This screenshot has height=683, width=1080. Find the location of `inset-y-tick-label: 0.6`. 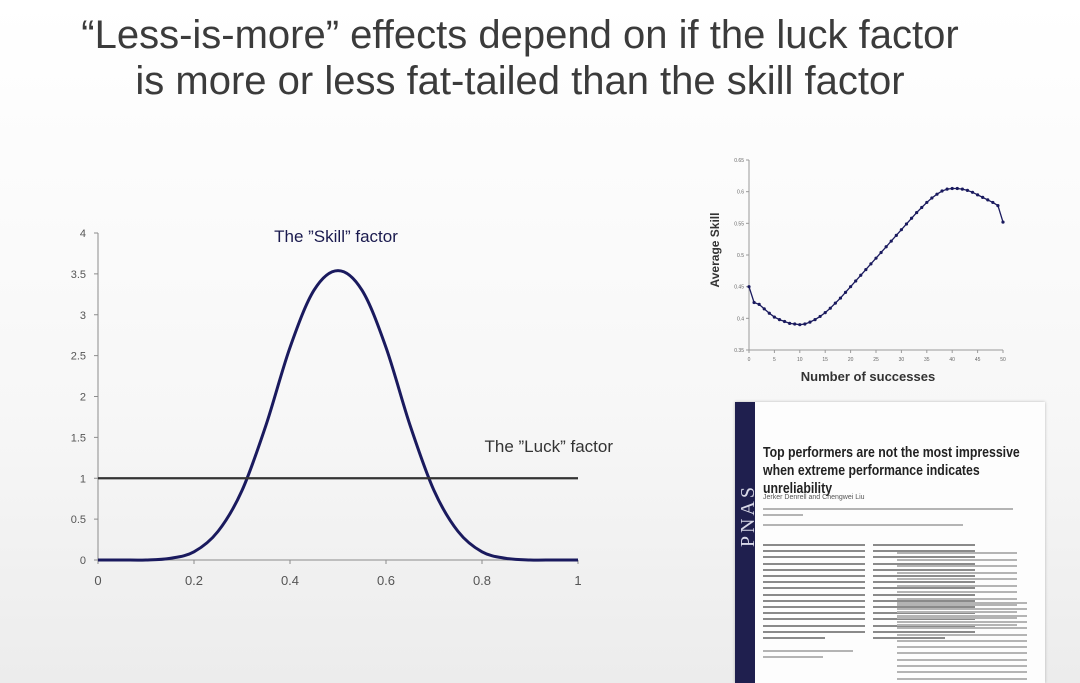

inset-y-tick-label: 0.6 is located at coordinates (740, 193).